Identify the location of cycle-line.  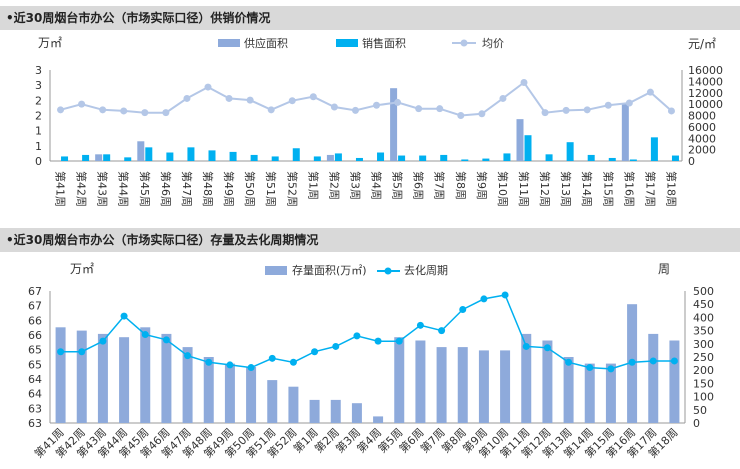
(367, 332).